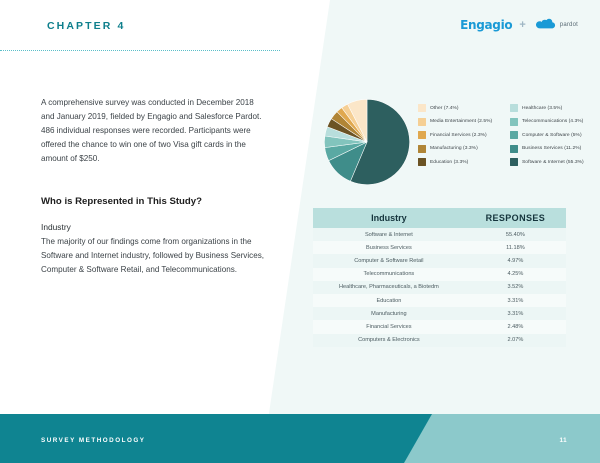 This screenshot has height=463, width=600. Describe the element at coordinates (86, 26) in the screenshot. I see `chapter-label: CHAPTER 4` at that location.